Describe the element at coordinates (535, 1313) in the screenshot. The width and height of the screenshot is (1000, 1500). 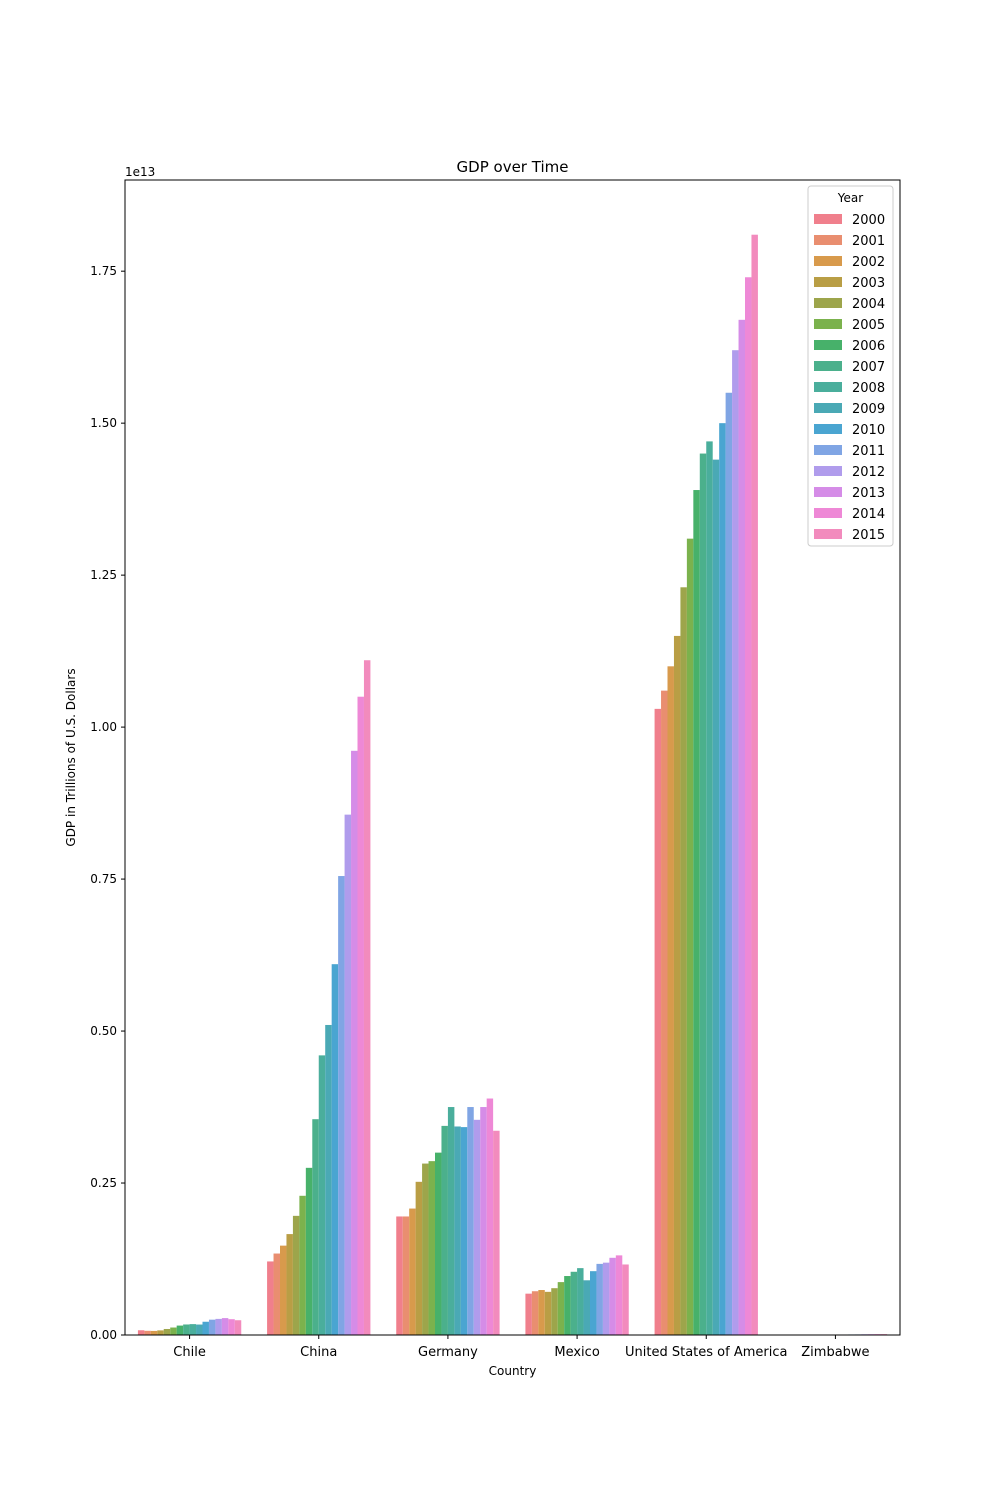
I see `bar-mexico-2001` at that location.